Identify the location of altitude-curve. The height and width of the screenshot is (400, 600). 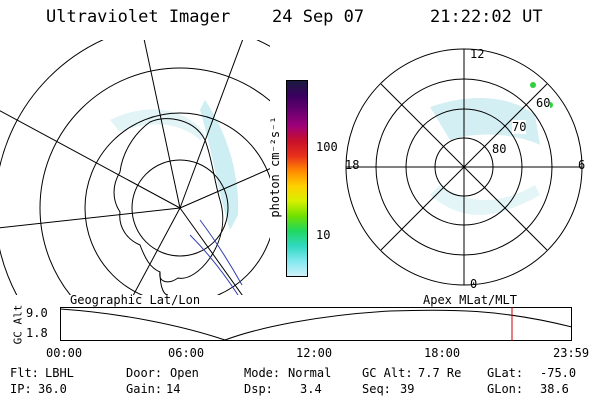
(316, 324).